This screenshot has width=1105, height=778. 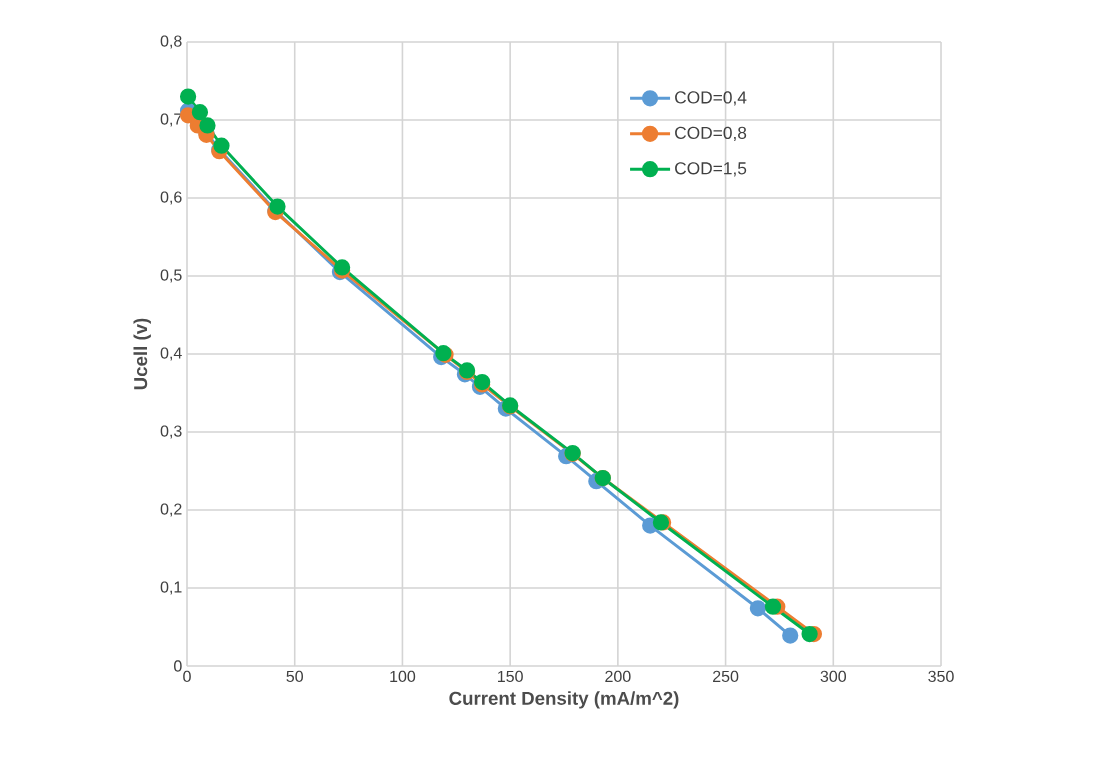 What do you see at coordinates (171, 120) in the screenshot?
I see `y-tick-label: 0,7` at bounding box center [171, 120].